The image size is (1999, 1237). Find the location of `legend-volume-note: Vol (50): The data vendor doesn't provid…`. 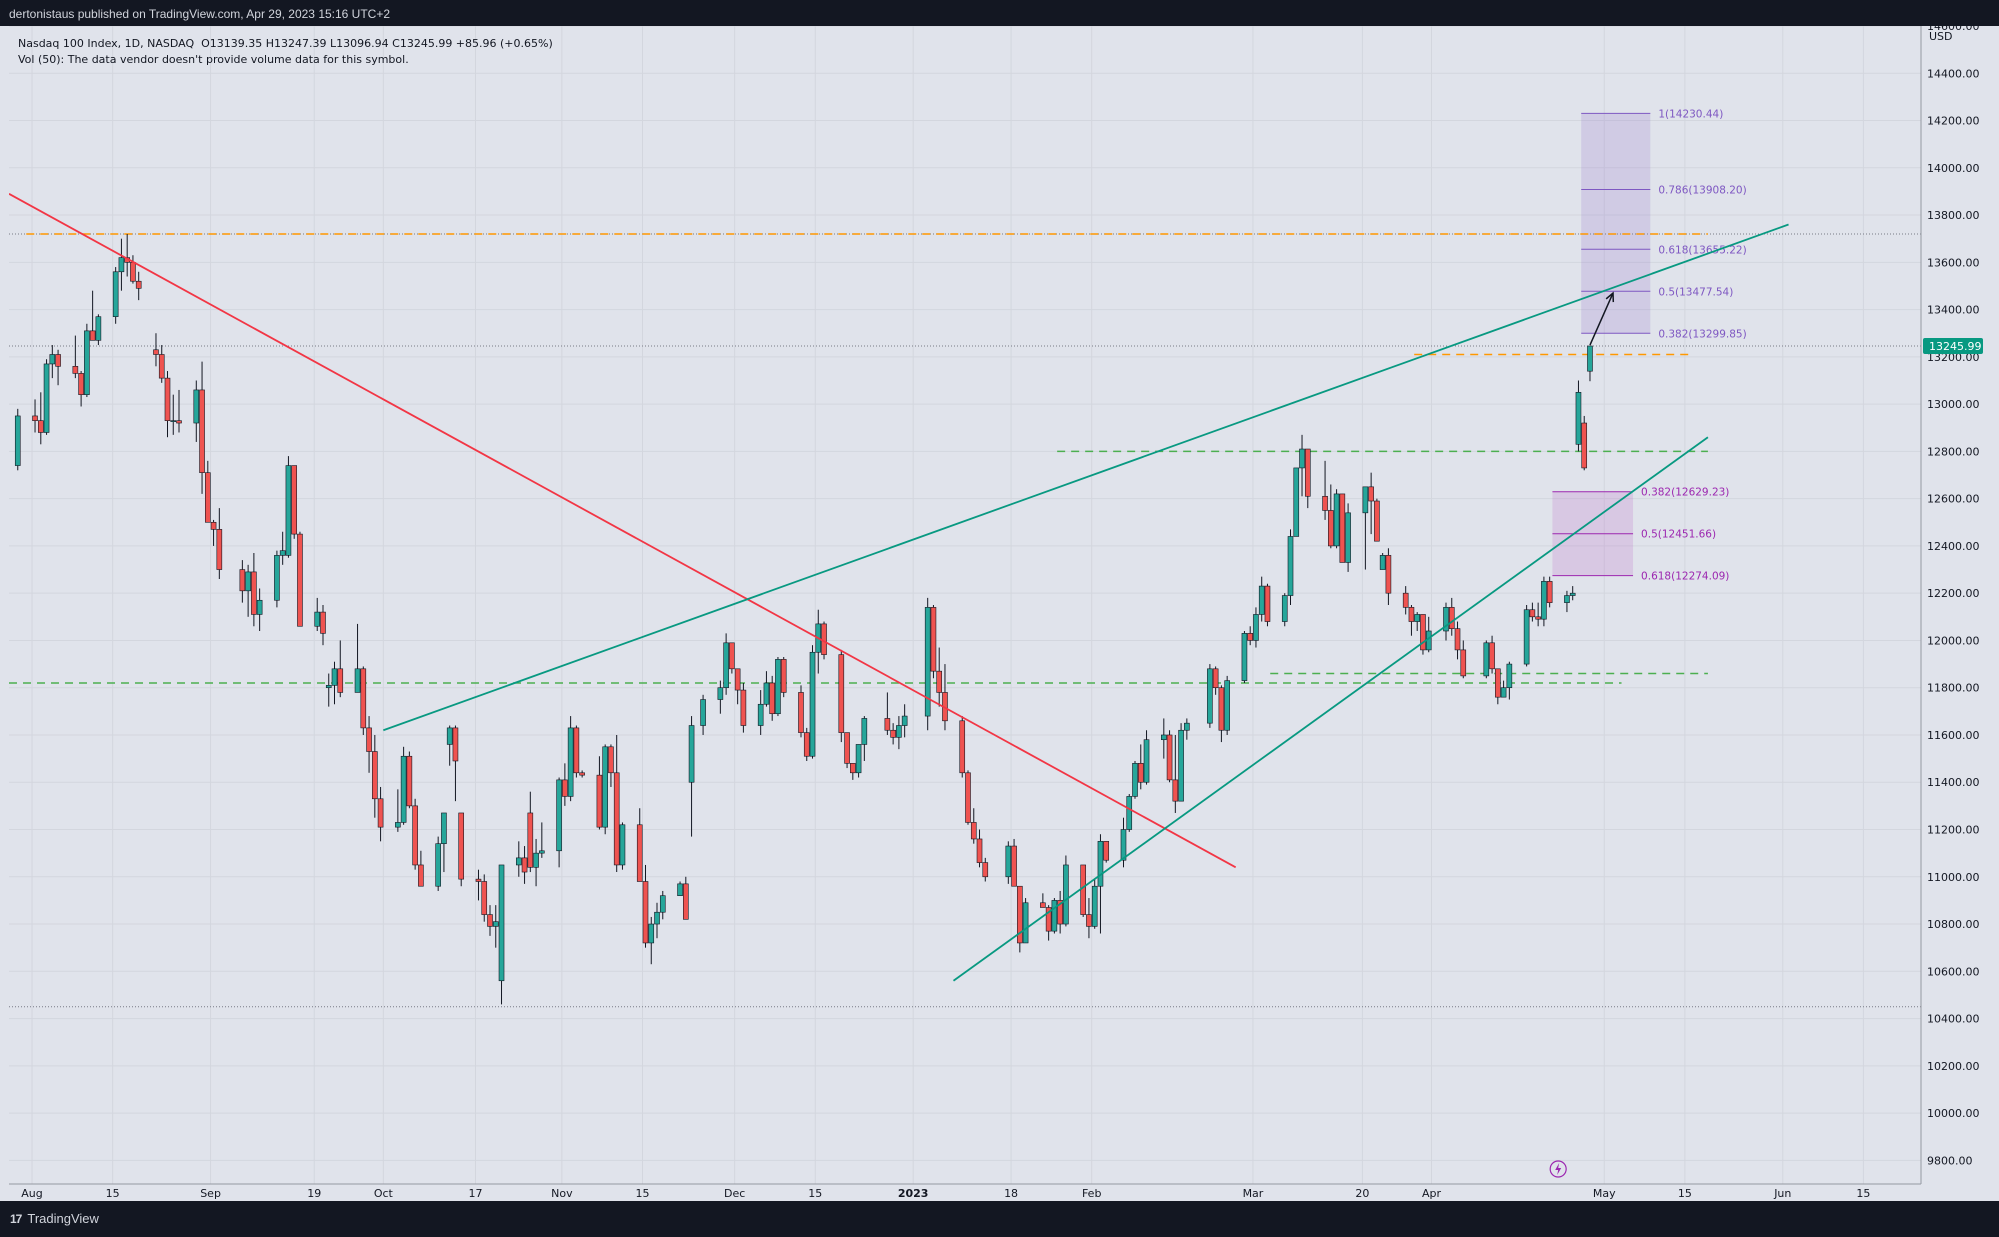

legend-volume-note: Vol (50): The data vendor doesn't provid… is located at coordinates (213, 59).